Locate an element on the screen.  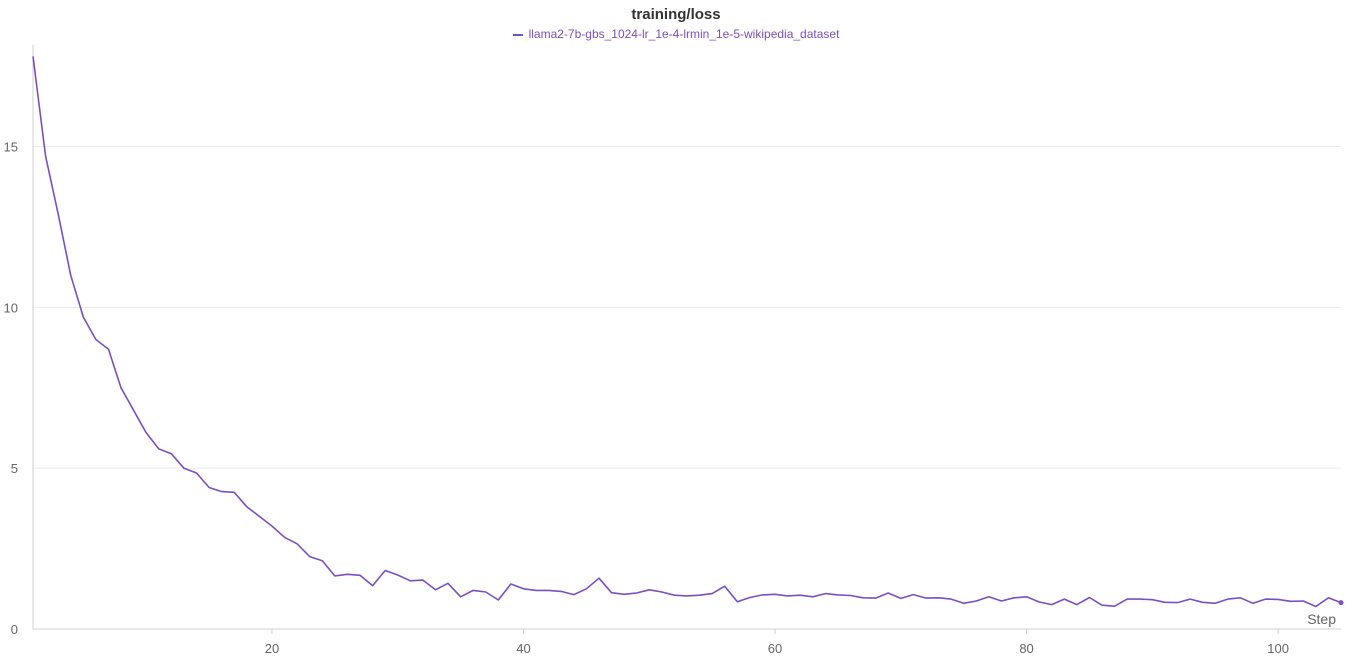
y-tick-label: 10 is located at coordinates (11, 307).